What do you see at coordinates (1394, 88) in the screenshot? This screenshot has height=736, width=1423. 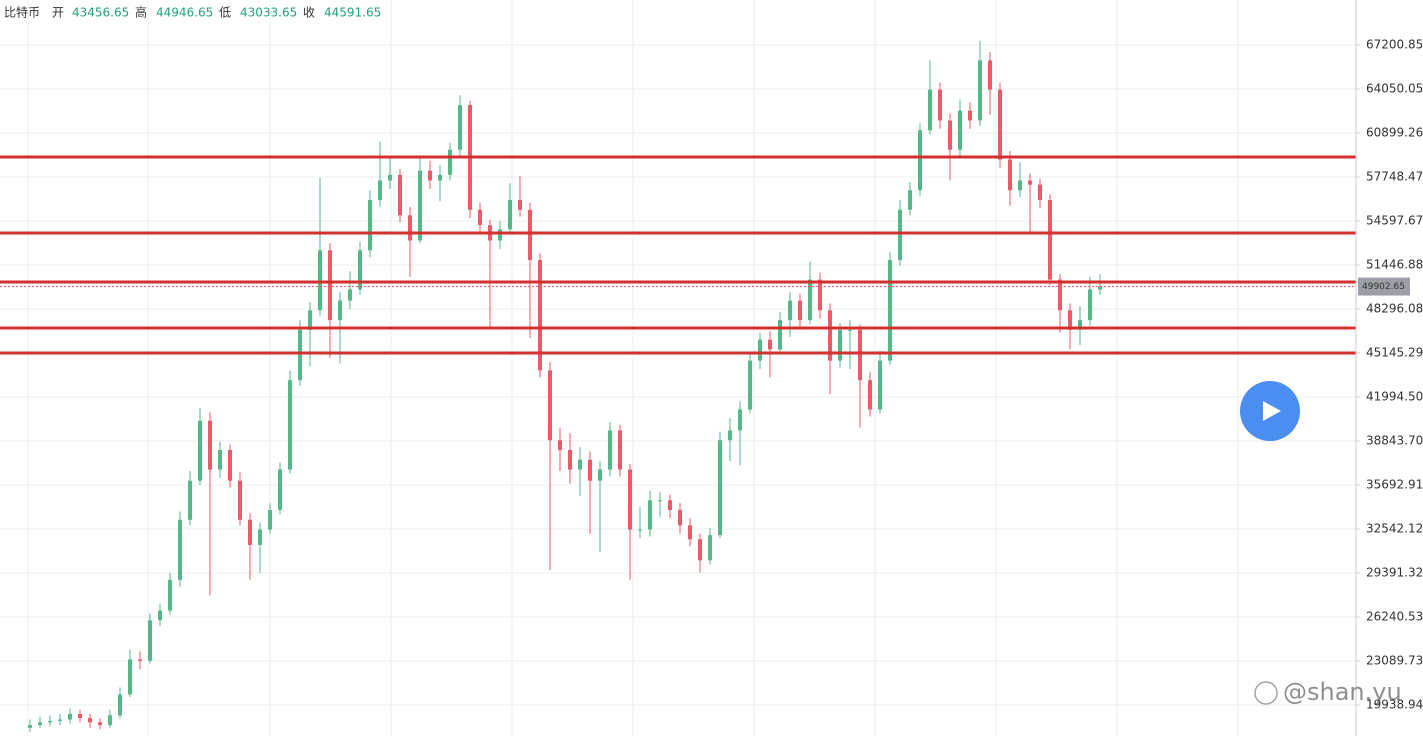 I see `y-tick-label: 64050.05` at bounding box center [1394, 88].